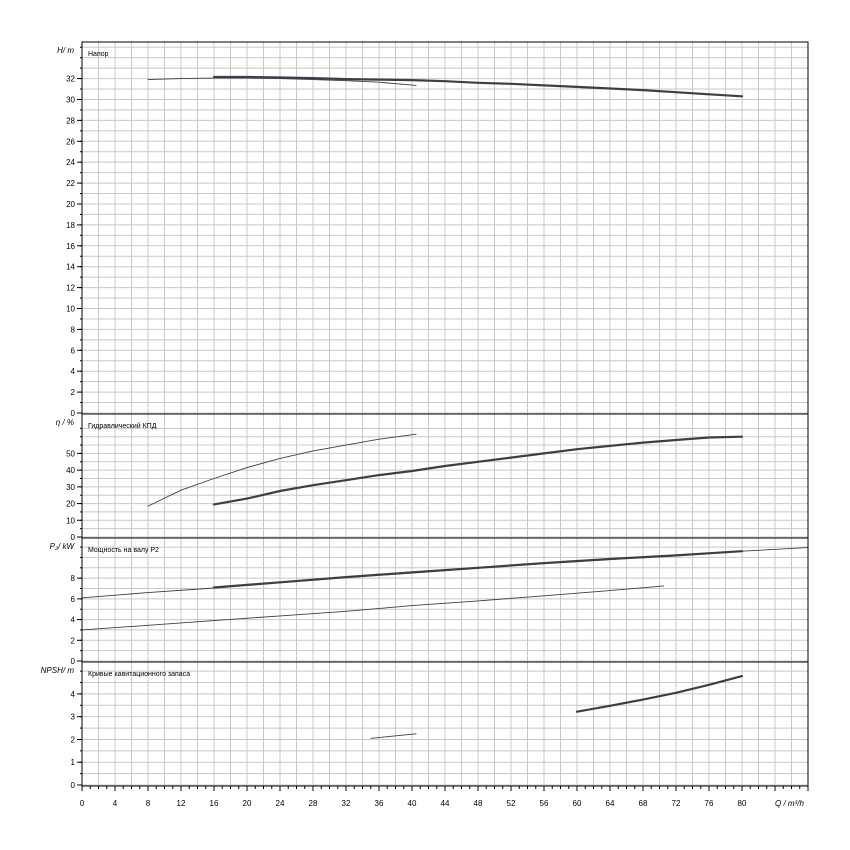  Describe the element at coordinates (445, 803) in the screenshot. I see `x-tick-label: 44` at that location.